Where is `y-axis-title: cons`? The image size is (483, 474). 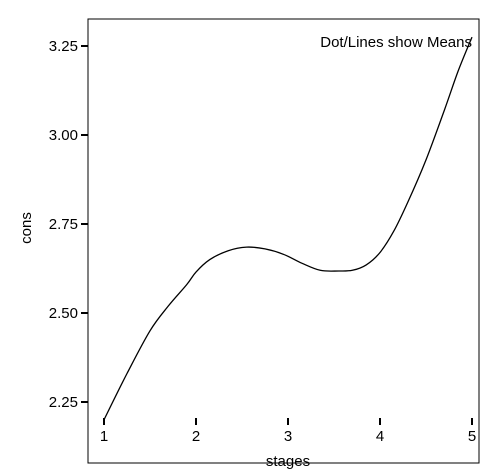 y-axis-title: cons is located at coordinates (26, 228).